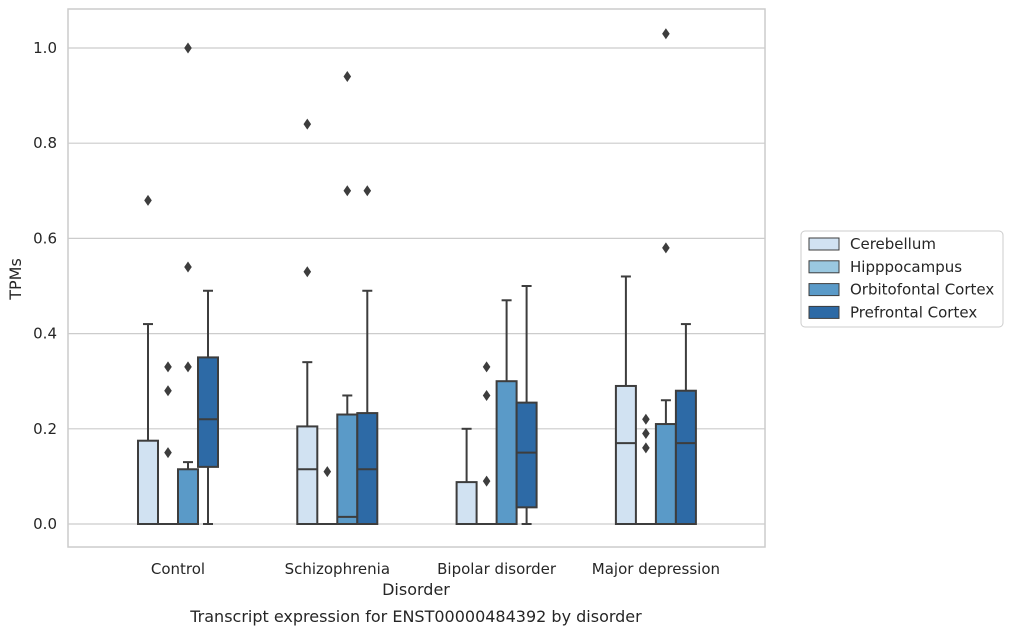 The height and width of the screenshot is (634, 1014). What do you see at coordinates (922, 290) in the screenshot?
I see `legend-label: Orbitofontal Cortex` at bounding box center [922, 290].